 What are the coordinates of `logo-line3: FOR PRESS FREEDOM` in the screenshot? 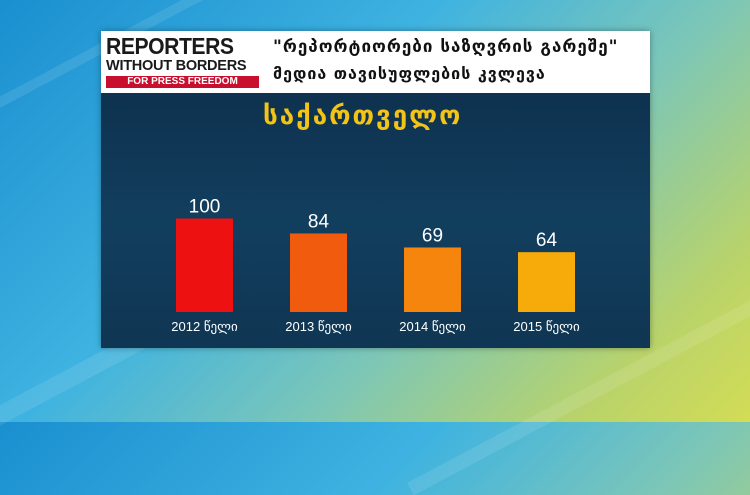 It's located at (182, 82).